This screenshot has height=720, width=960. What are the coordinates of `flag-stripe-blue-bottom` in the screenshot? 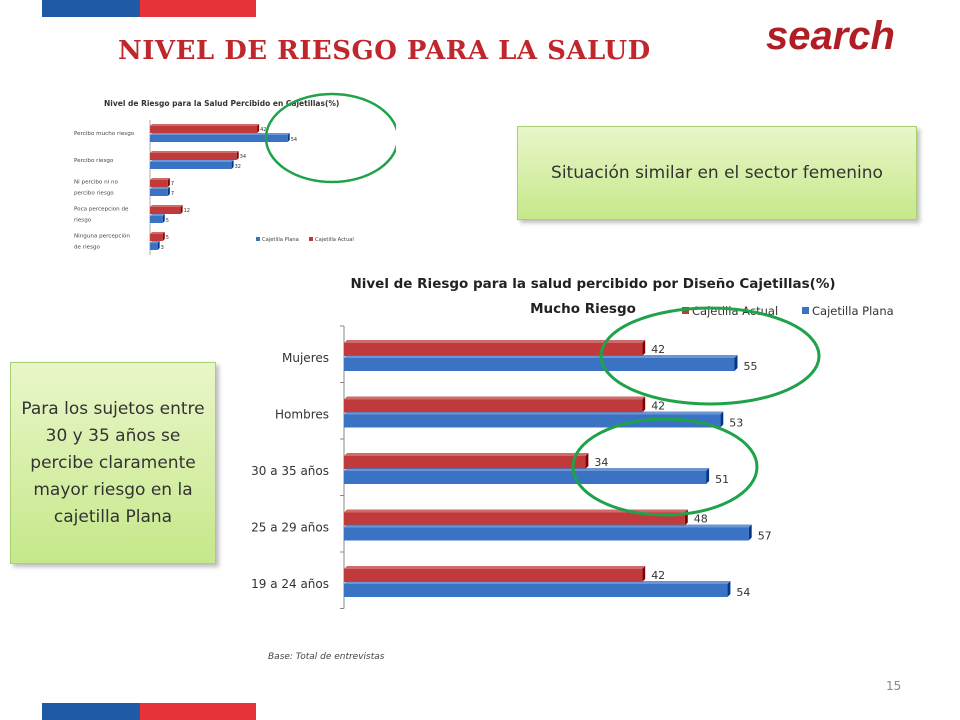 It's located at (91, 711).